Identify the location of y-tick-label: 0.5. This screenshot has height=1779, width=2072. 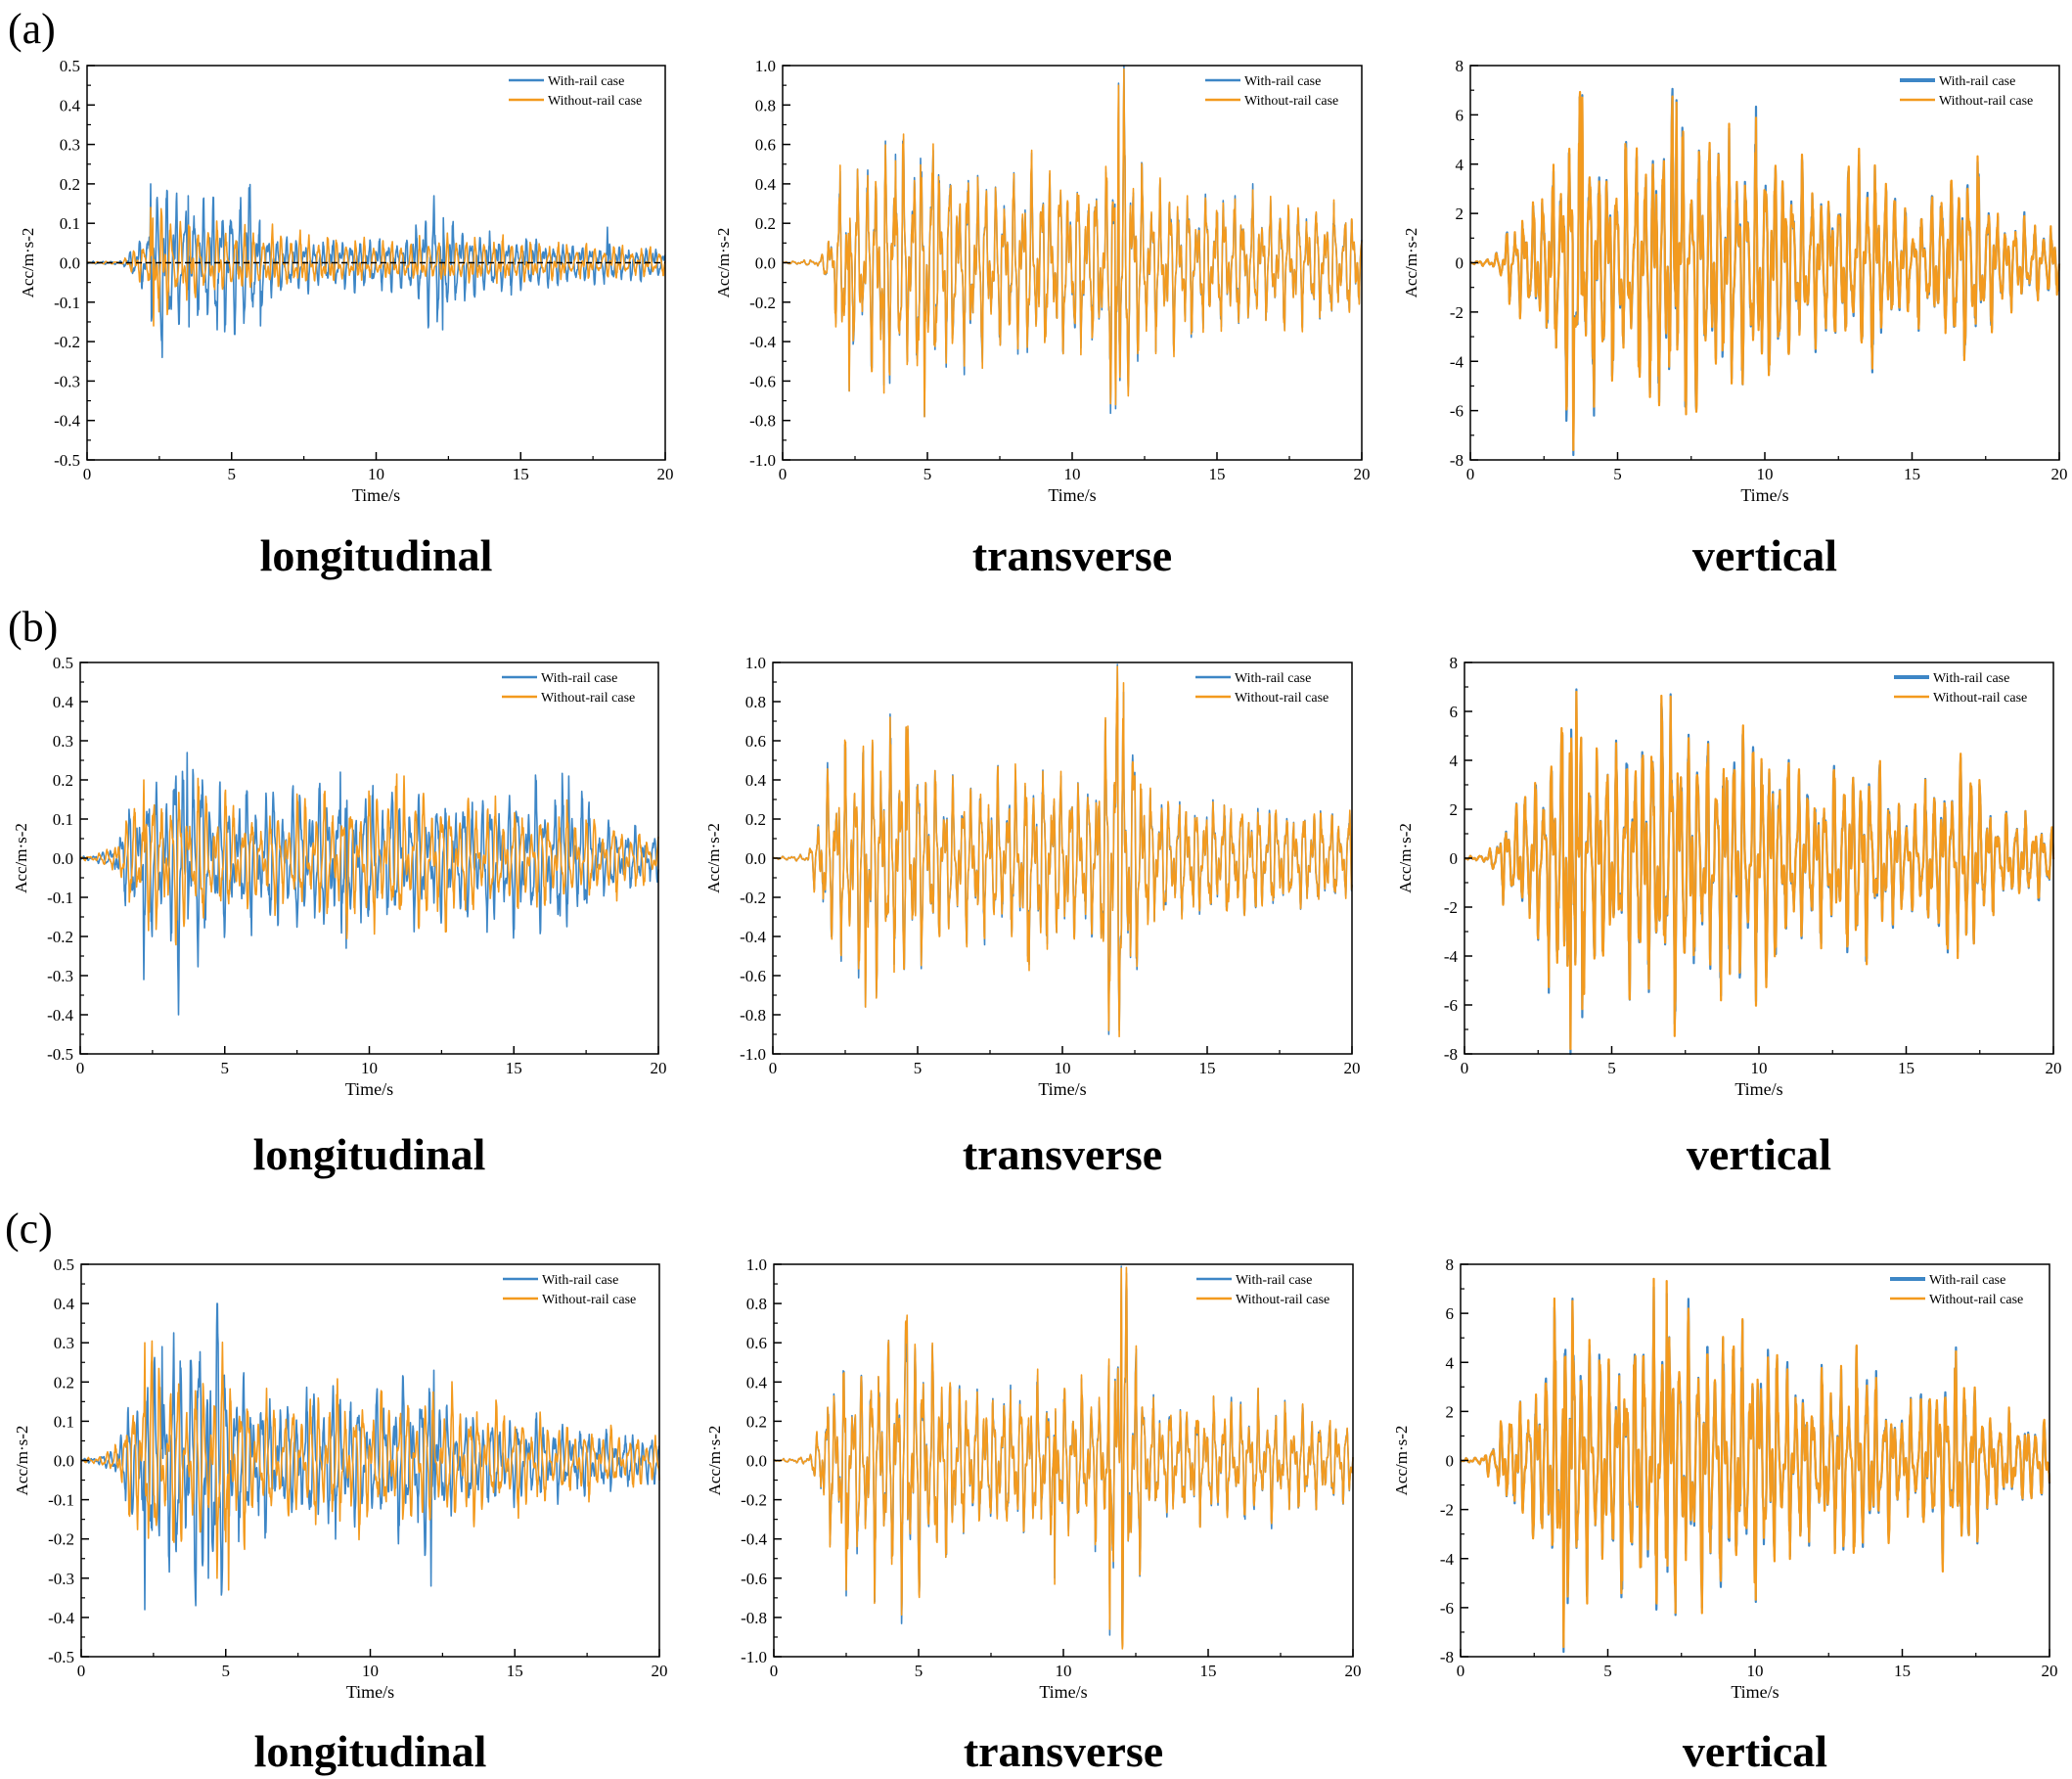
(63, 663).